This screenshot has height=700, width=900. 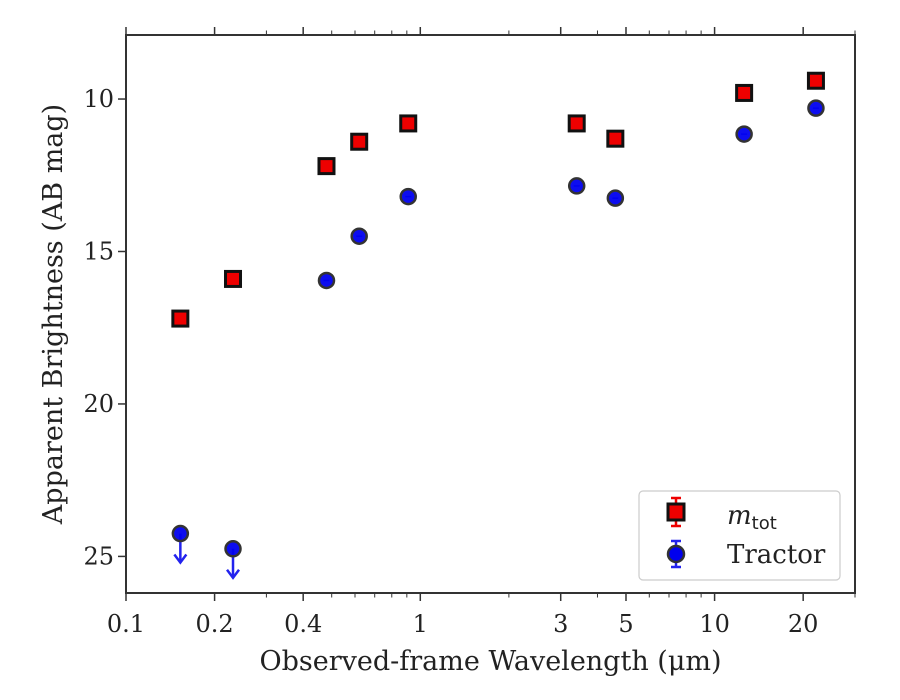 I want to click on legend-box, so click(x=739, y=535).